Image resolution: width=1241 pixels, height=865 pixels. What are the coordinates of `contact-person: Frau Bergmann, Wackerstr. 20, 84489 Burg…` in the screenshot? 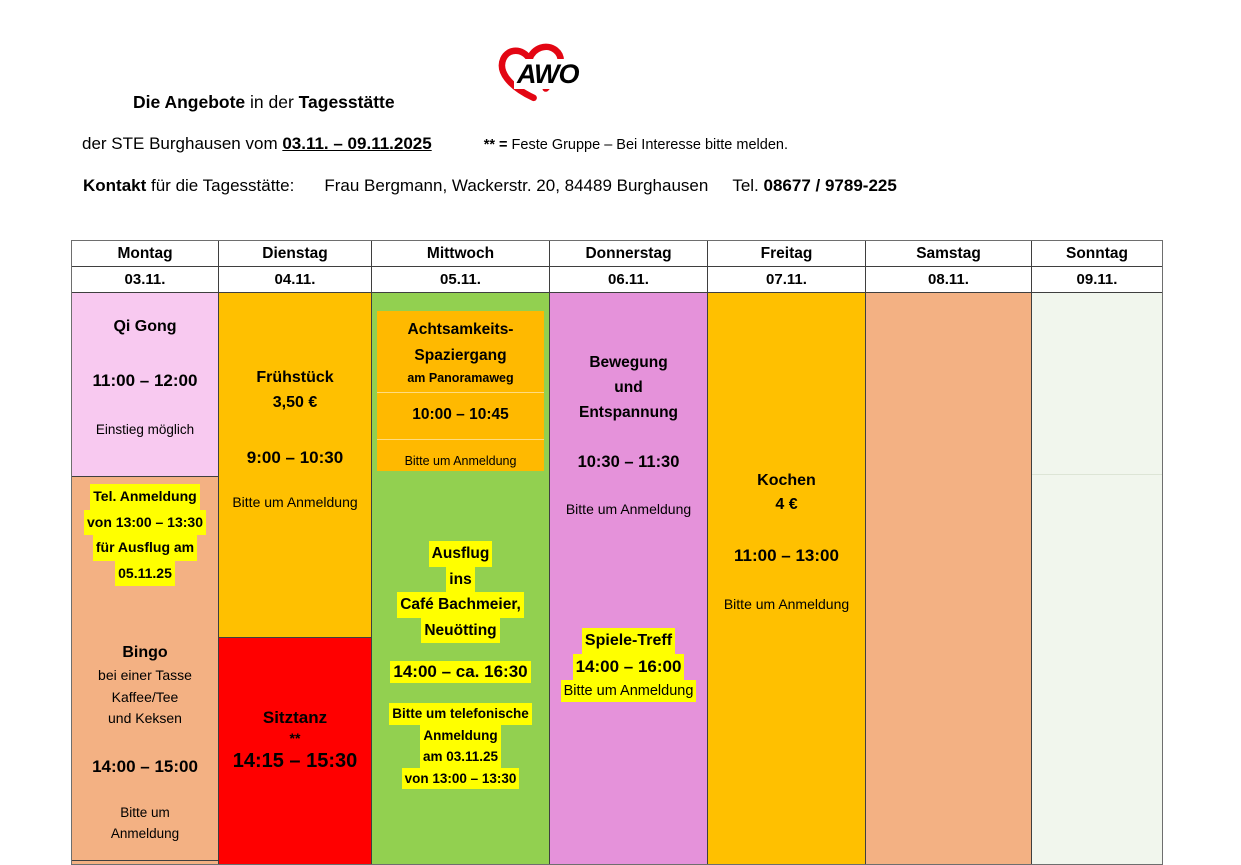 It's located at (516, 185).